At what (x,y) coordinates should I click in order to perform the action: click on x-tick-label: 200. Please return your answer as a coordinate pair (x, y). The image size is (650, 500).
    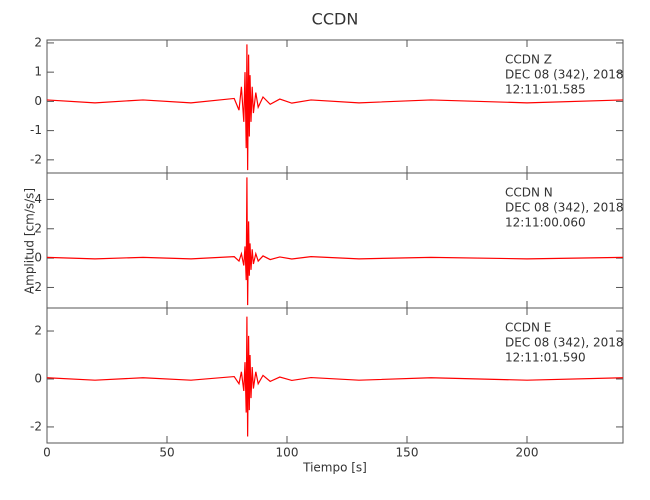
    Looking at the image, I should click on (527, 453).